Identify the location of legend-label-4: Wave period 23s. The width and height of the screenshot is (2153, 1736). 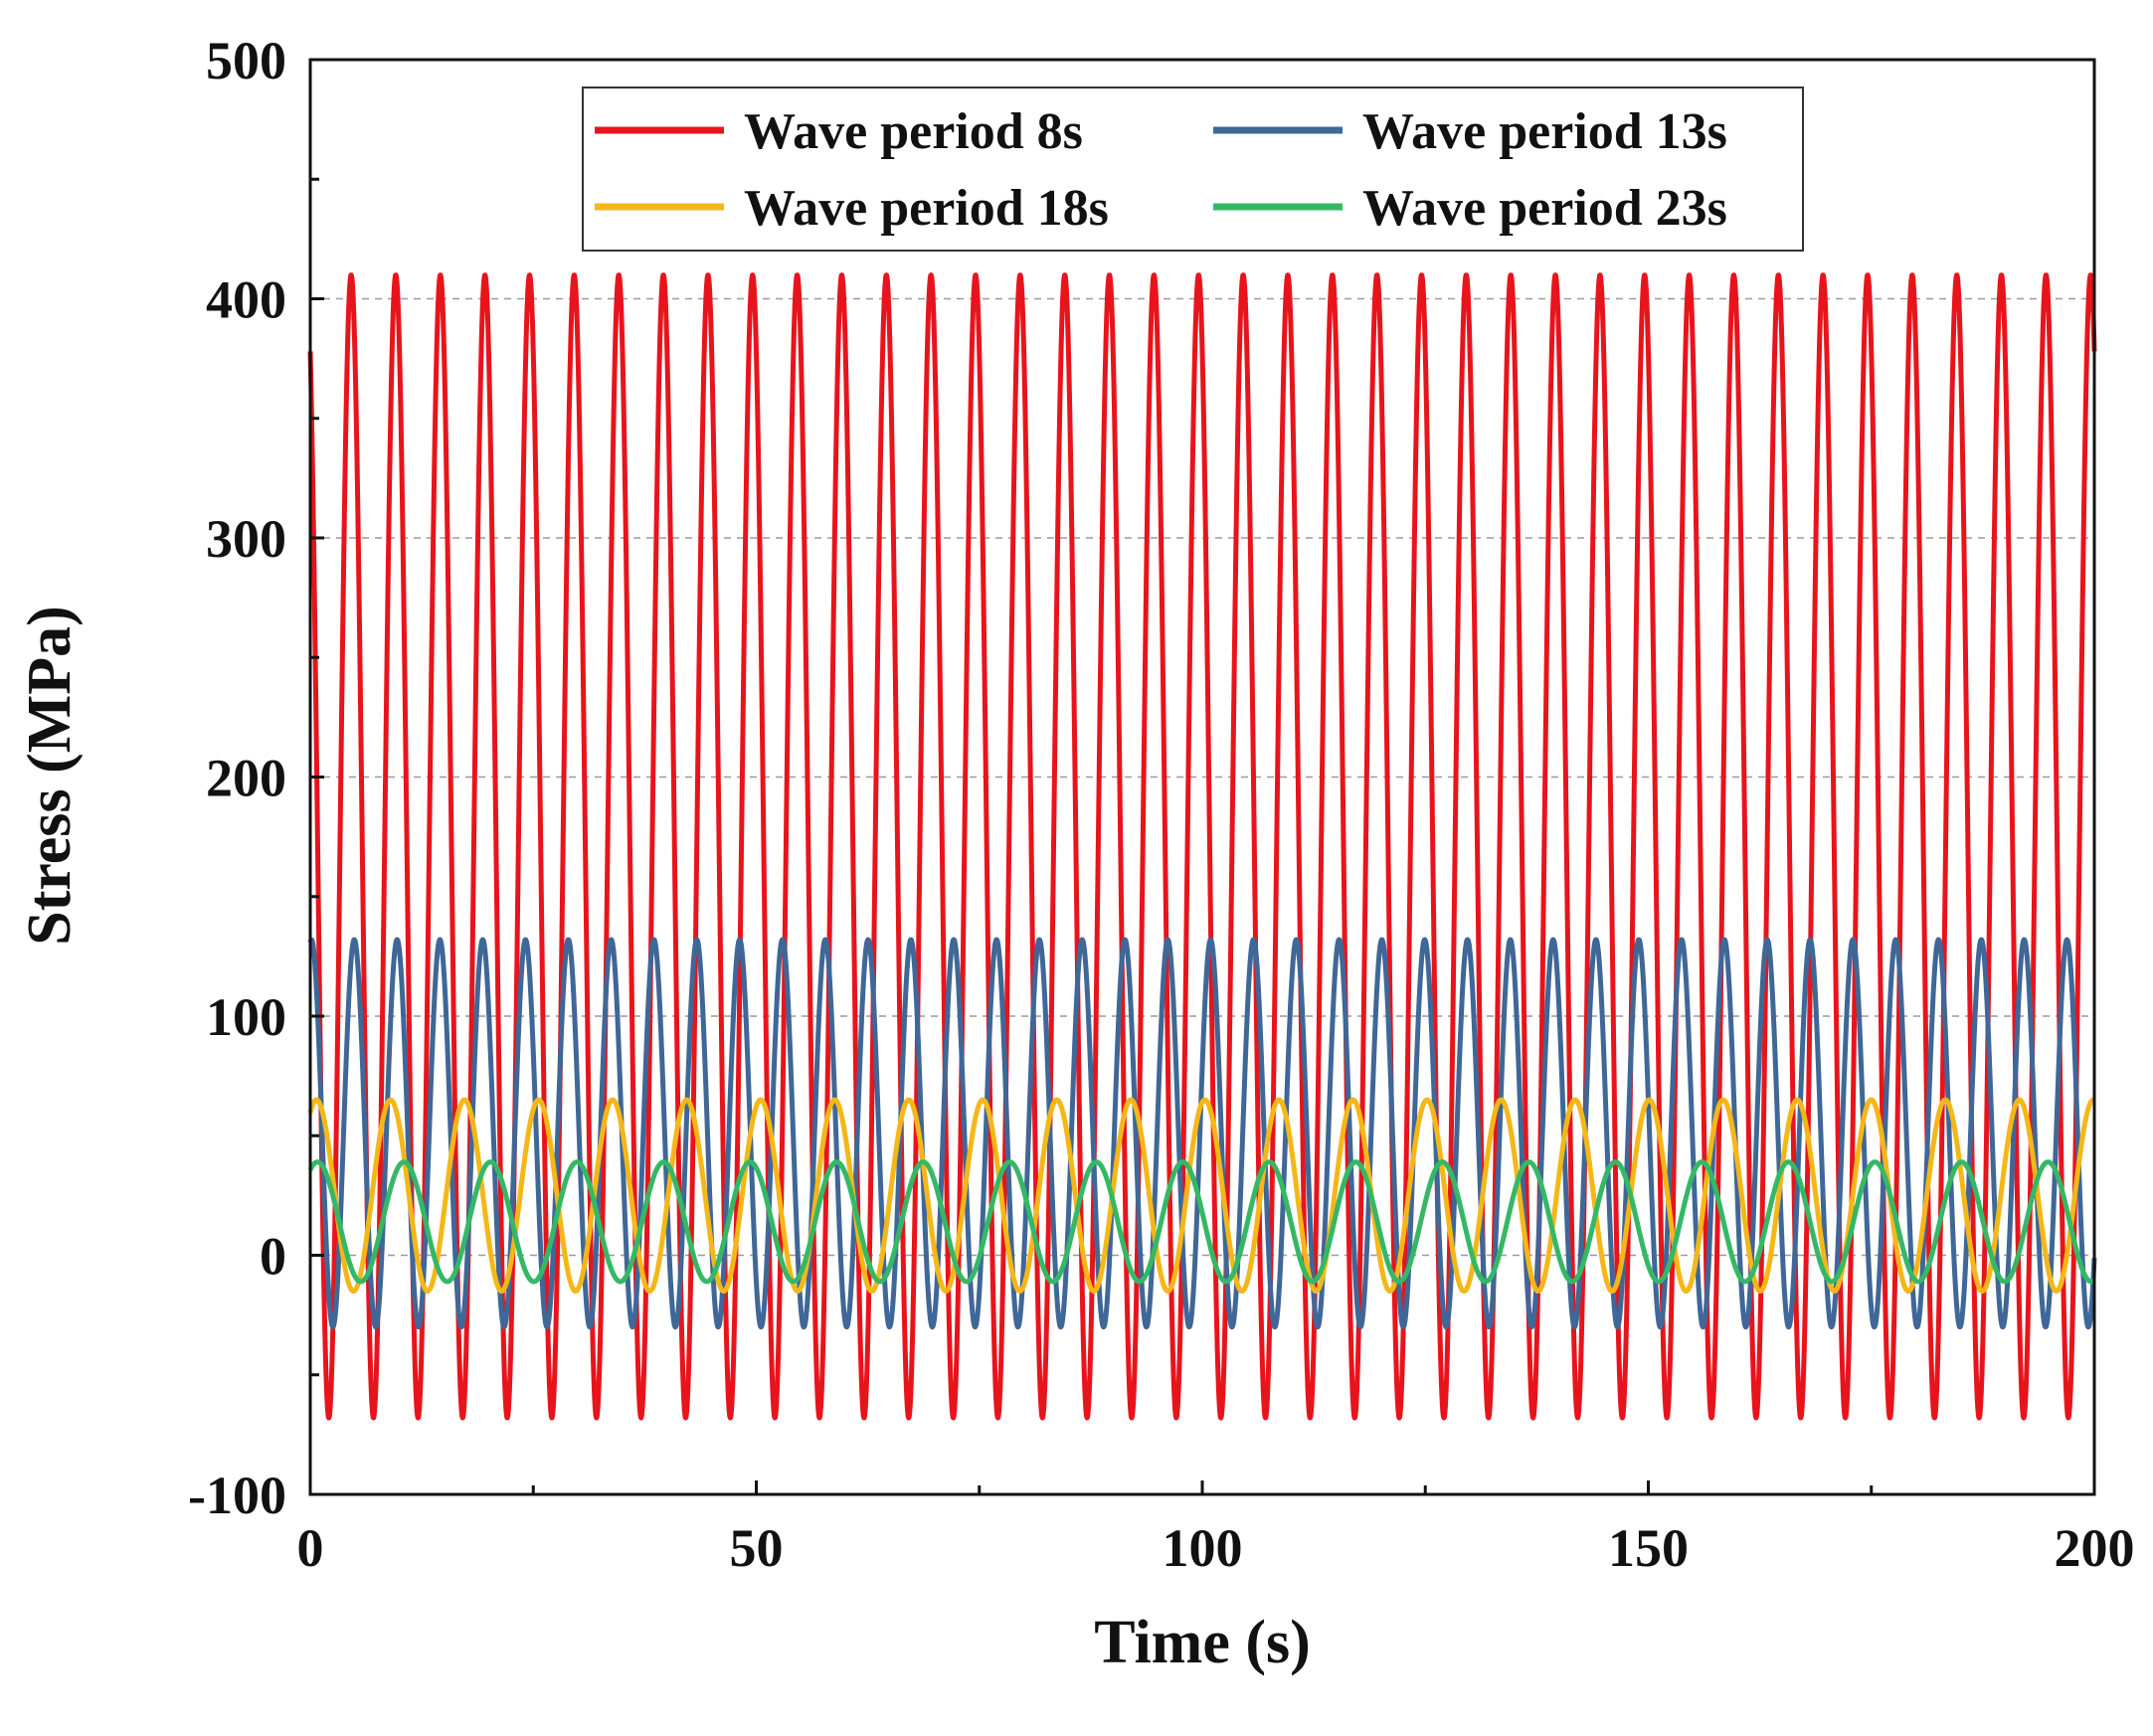
(1544, 209).